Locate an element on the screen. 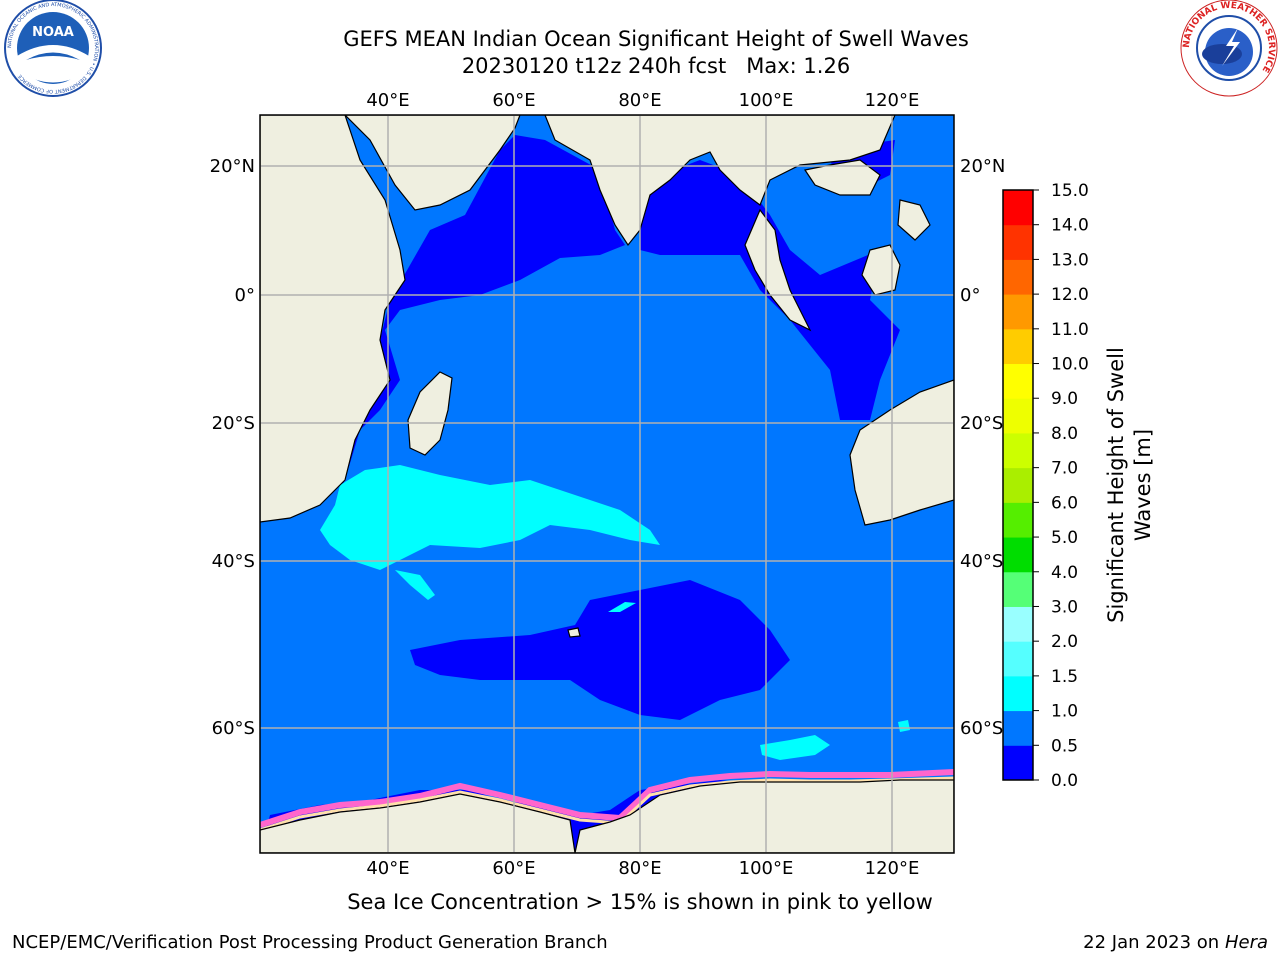 This screenshot has width=1280, height=960. max-value: Max: 1.26 is located at coordinates (798, 66).